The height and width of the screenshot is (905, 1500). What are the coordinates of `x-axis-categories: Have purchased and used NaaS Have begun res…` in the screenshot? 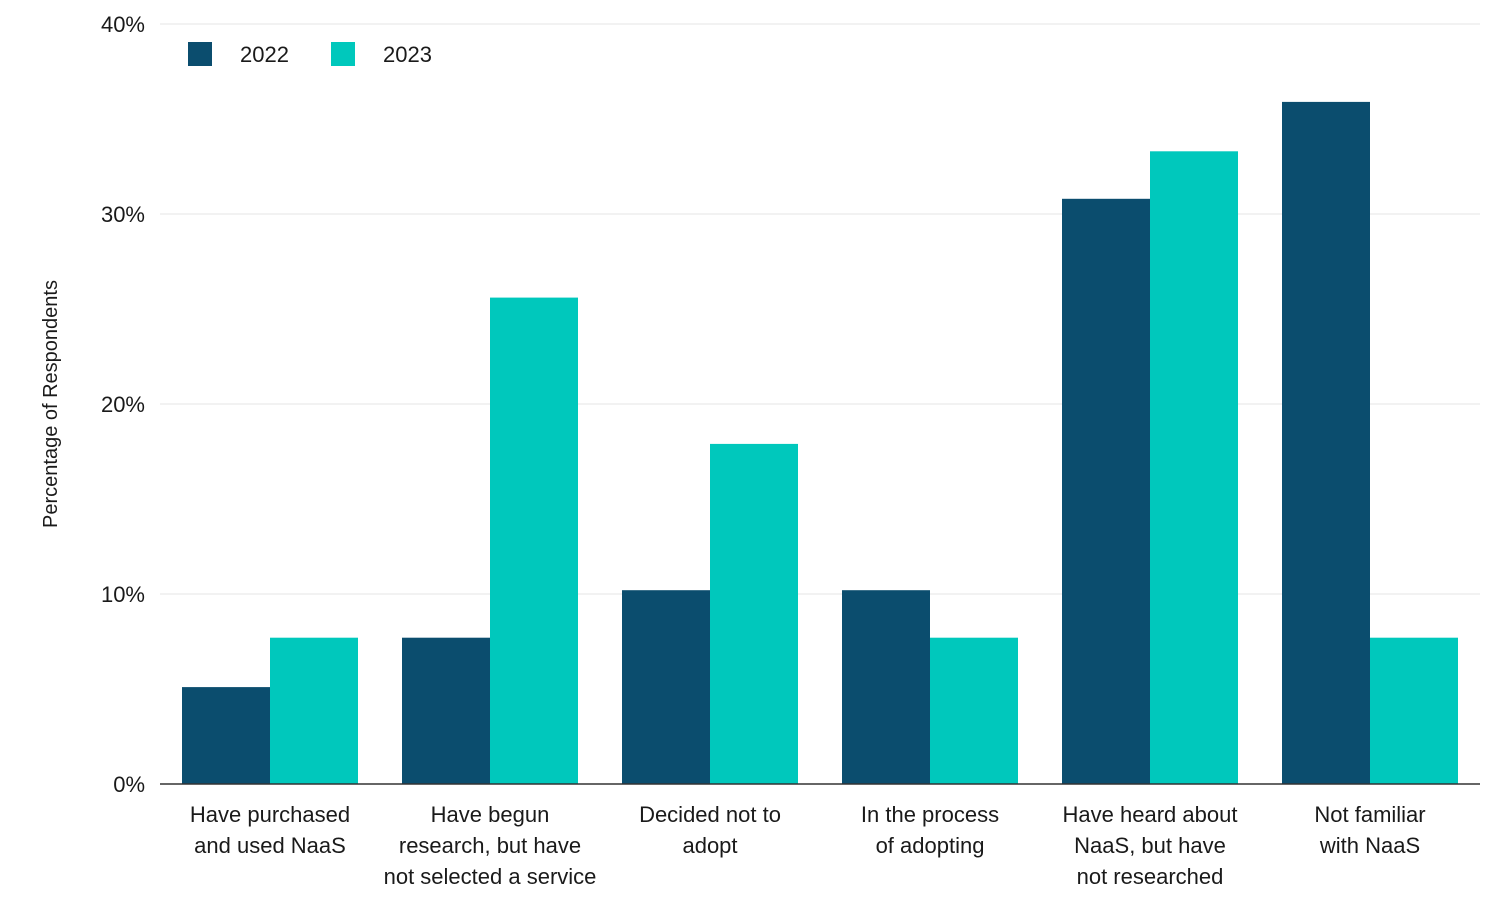 It's located at (808, 845).